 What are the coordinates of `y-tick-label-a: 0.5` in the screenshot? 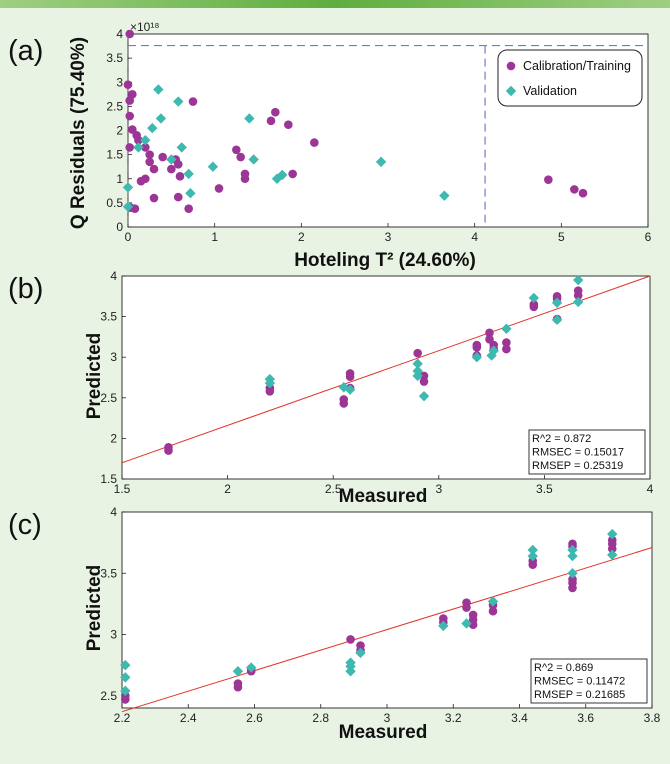 It's located at (114, 203).